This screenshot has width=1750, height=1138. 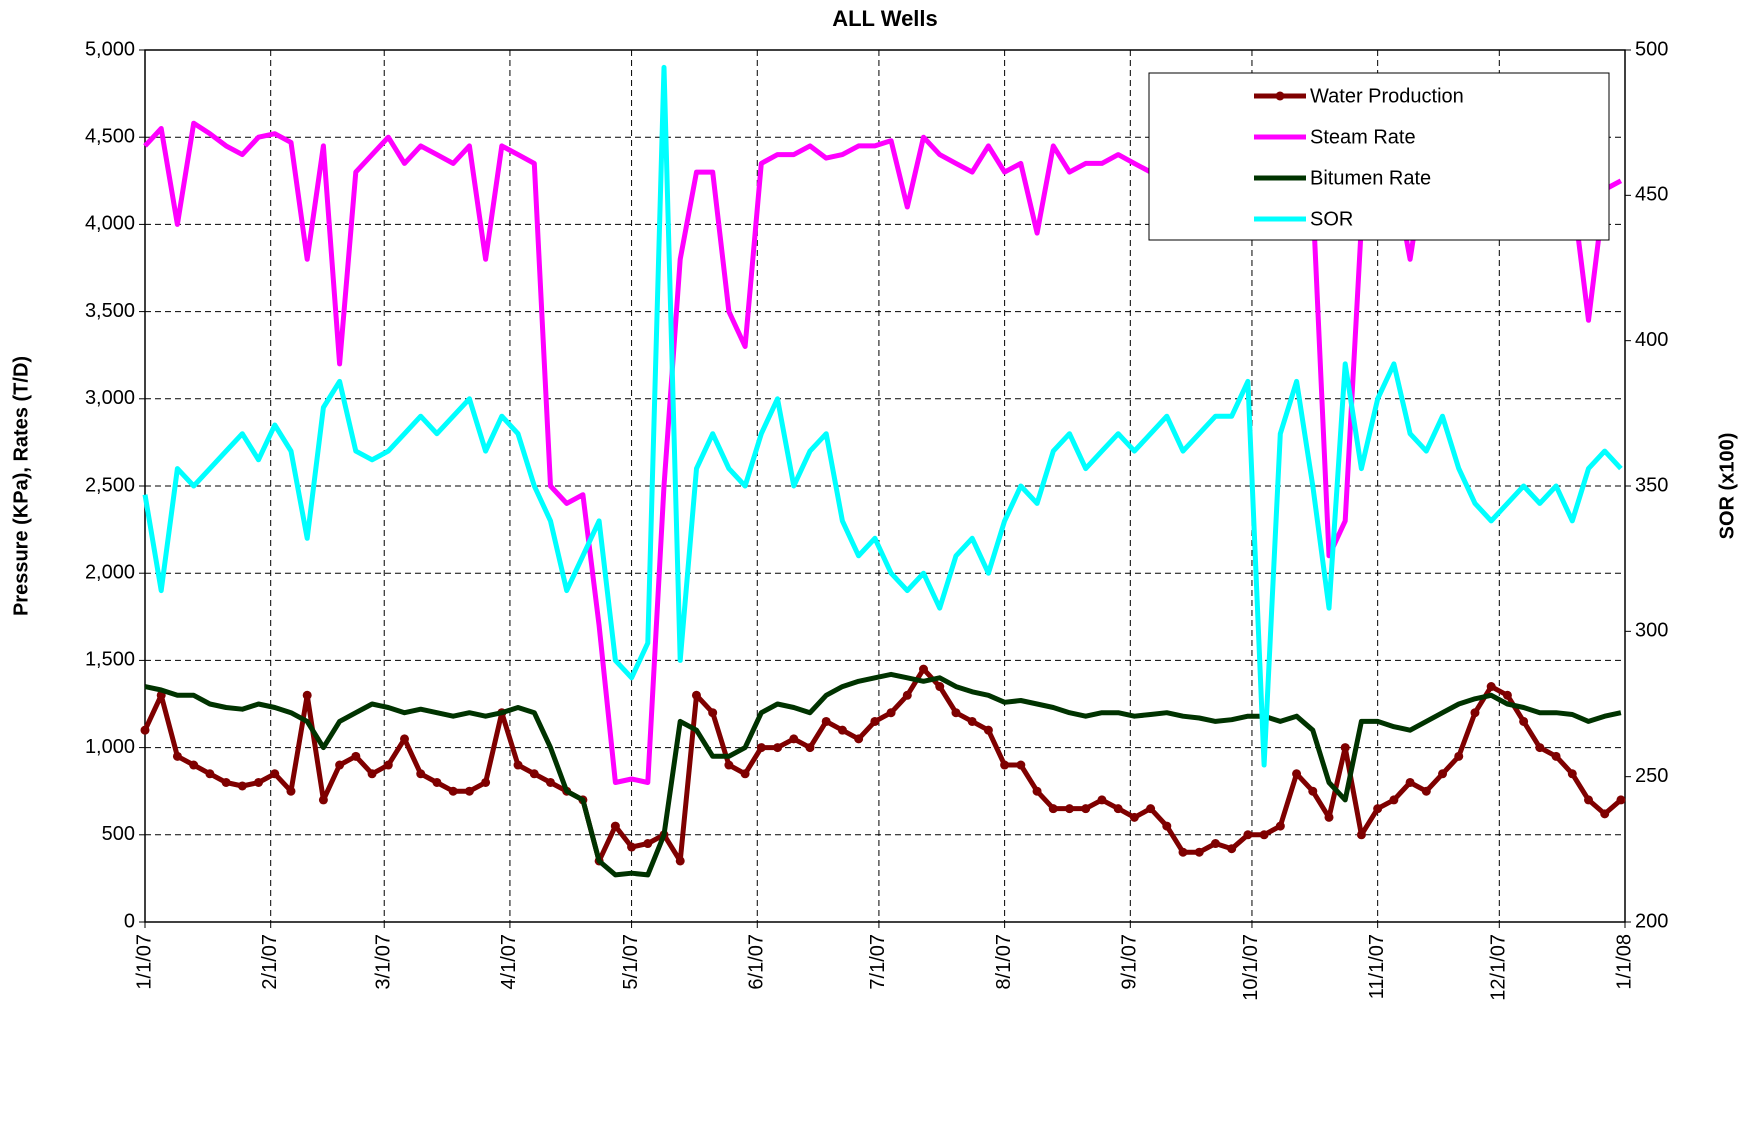 I want to click on y2-tick-label: 400, so click(x=1651, y=340).